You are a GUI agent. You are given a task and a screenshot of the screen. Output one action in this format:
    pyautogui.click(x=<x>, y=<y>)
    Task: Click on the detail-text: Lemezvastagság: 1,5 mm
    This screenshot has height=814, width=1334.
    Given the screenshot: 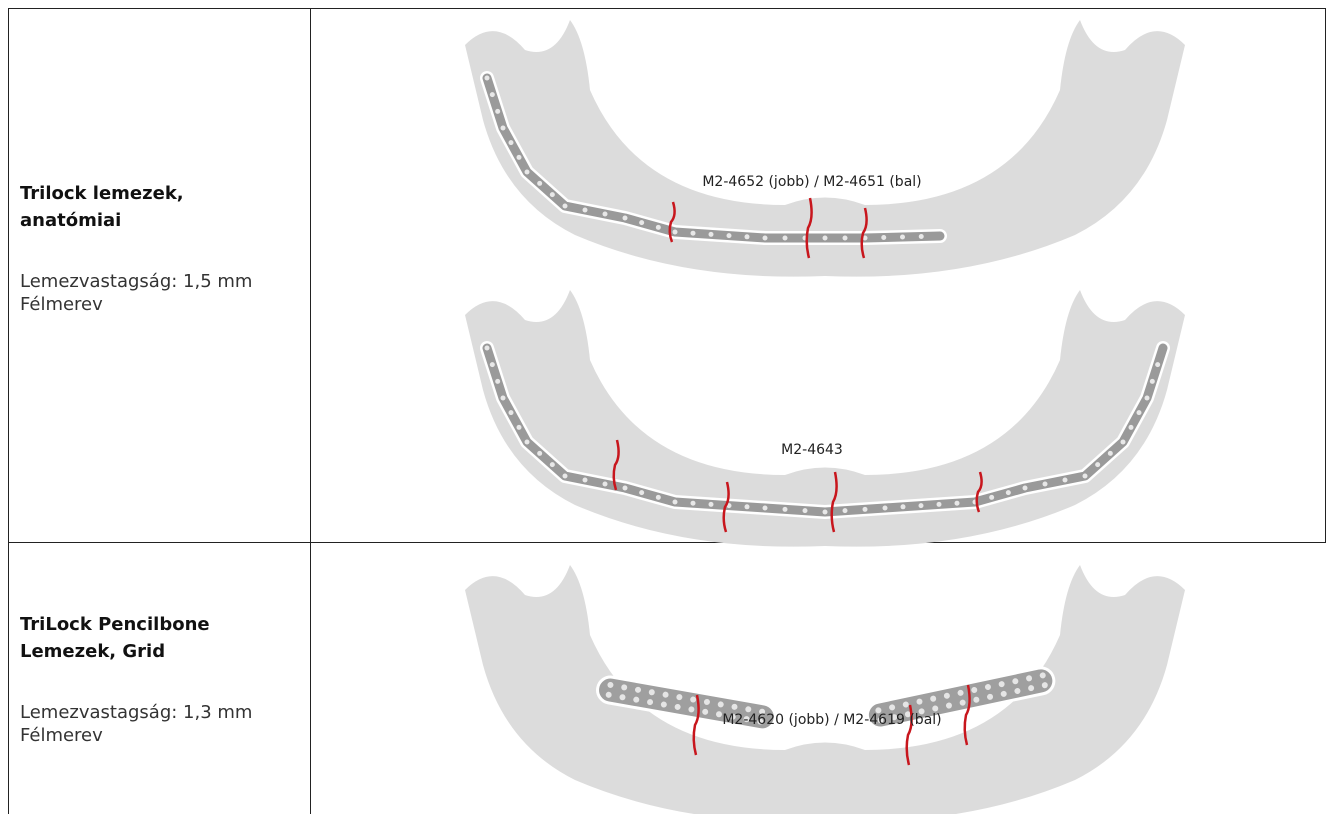 What is the action you would take?
    pyautogui.click(x=136, y=281)
    